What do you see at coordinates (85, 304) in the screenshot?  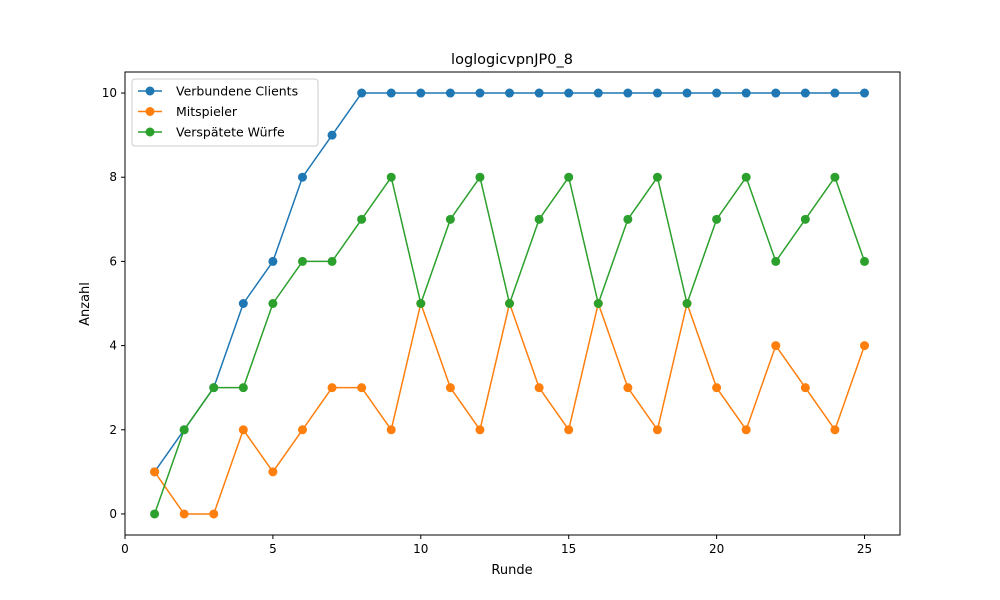 I see `y-axis-label: Anzahl` at bounding box center [85, 304].